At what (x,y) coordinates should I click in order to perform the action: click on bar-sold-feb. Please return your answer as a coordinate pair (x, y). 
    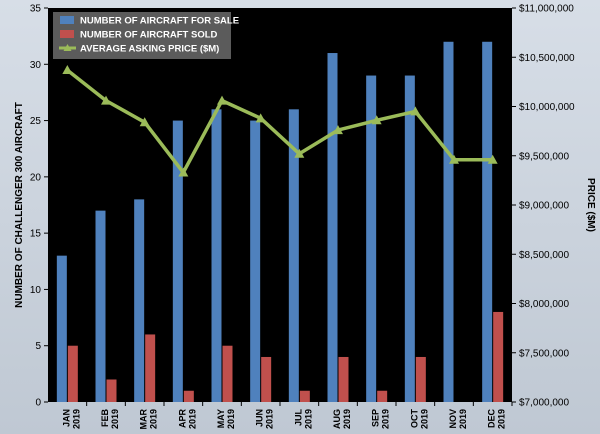
    Looking at the image, I should click on (111, 390).